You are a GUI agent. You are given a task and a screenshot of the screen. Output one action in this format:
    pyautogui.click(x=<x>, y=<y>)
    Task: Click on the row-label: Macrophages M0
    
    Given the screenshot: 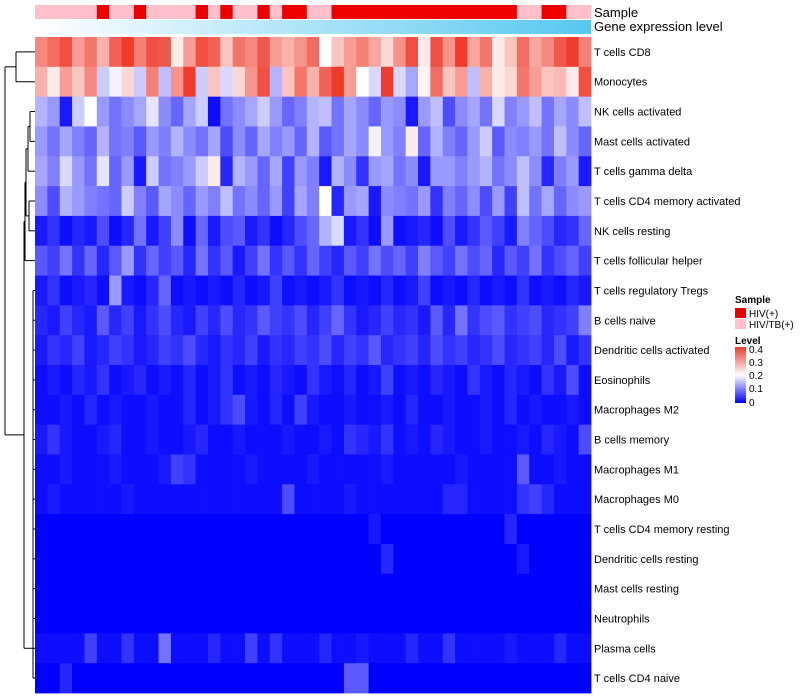 What is the action you would take?
    pyautogui.click(x=636, y=500)
    